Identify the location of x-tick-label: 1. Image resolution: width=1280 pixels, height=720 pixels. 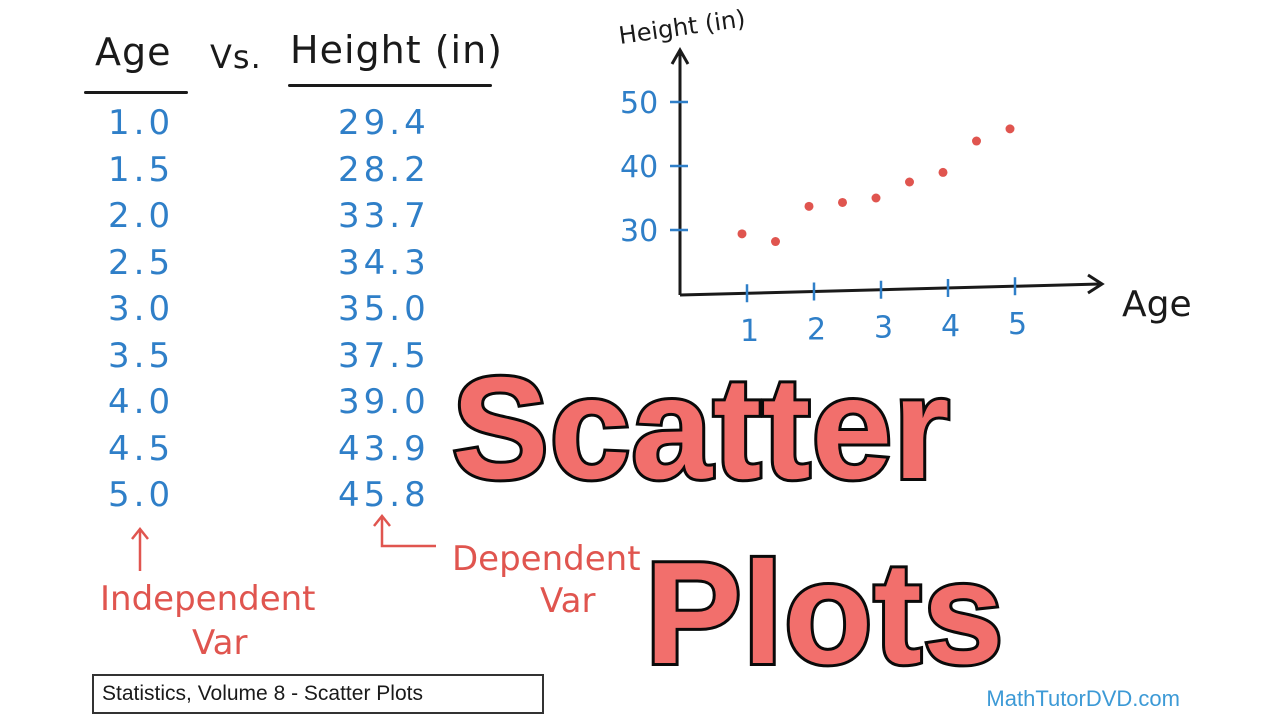
(749, 331).